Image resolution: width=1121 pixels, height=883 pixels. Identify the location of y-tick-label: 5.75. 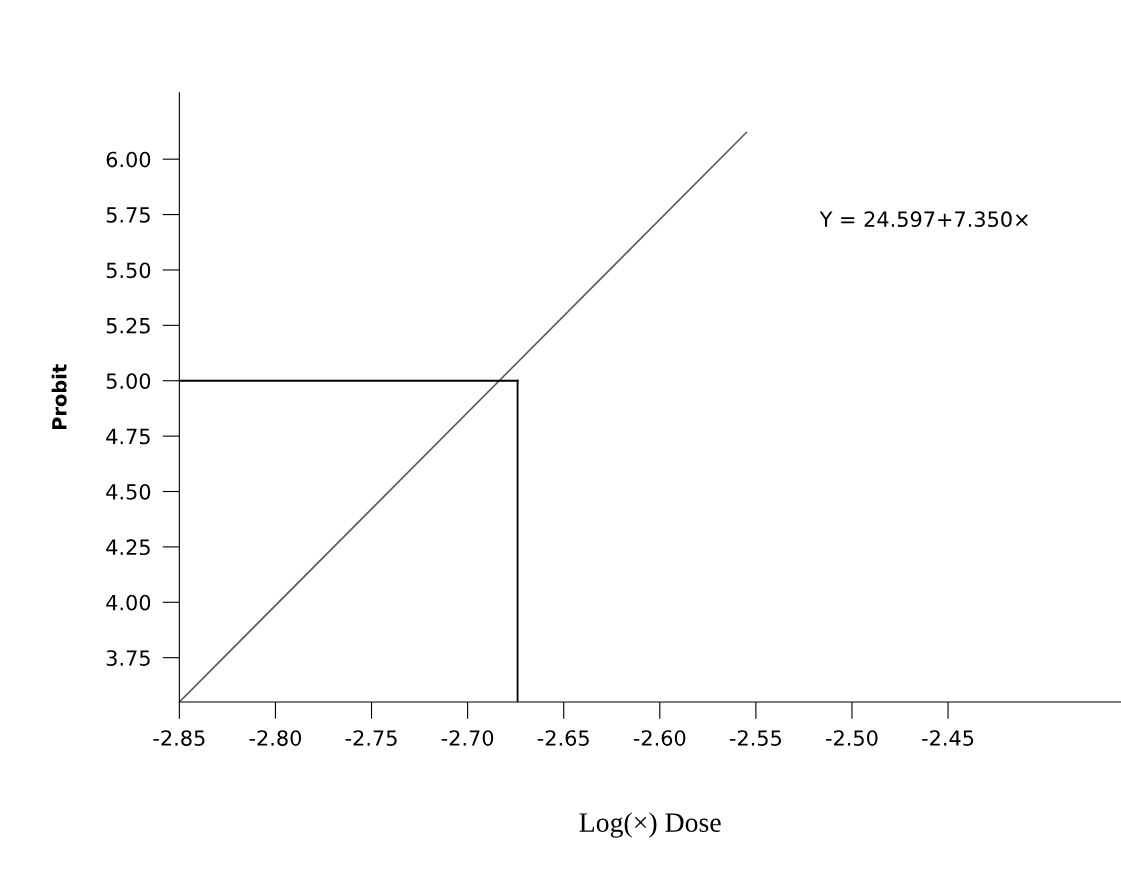
(128, 215).